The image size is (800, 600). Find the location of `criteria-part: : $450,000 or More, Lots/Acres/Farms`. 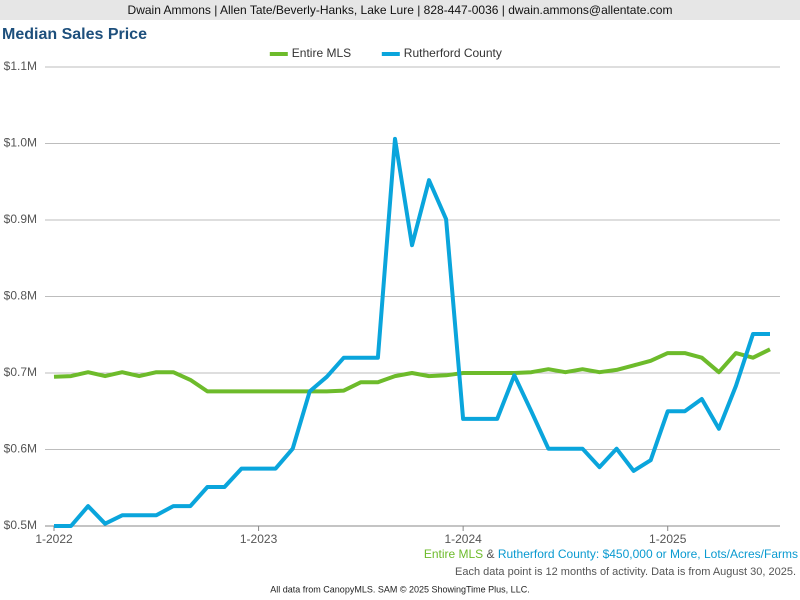

criteria-part: : $450,000 or More, Lots/Acres/Farms is located at coordinates (697, 554).